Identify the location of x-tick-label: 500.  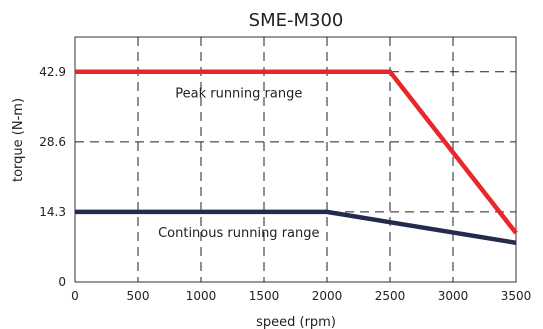
(138, 296).